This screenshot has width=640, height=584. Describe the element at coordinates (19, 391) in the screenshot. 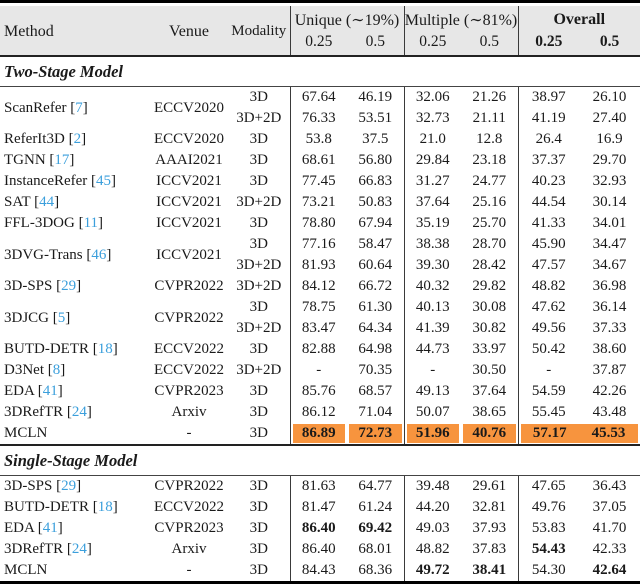

I see `method-name: EDA` at that location.